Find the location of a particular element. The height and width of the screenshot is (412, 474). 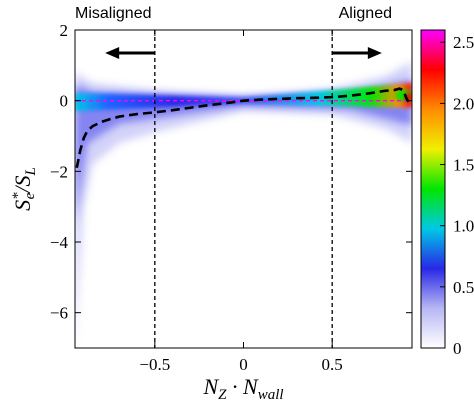

y-tick-label: −6 is located at coordinates (59, 313).